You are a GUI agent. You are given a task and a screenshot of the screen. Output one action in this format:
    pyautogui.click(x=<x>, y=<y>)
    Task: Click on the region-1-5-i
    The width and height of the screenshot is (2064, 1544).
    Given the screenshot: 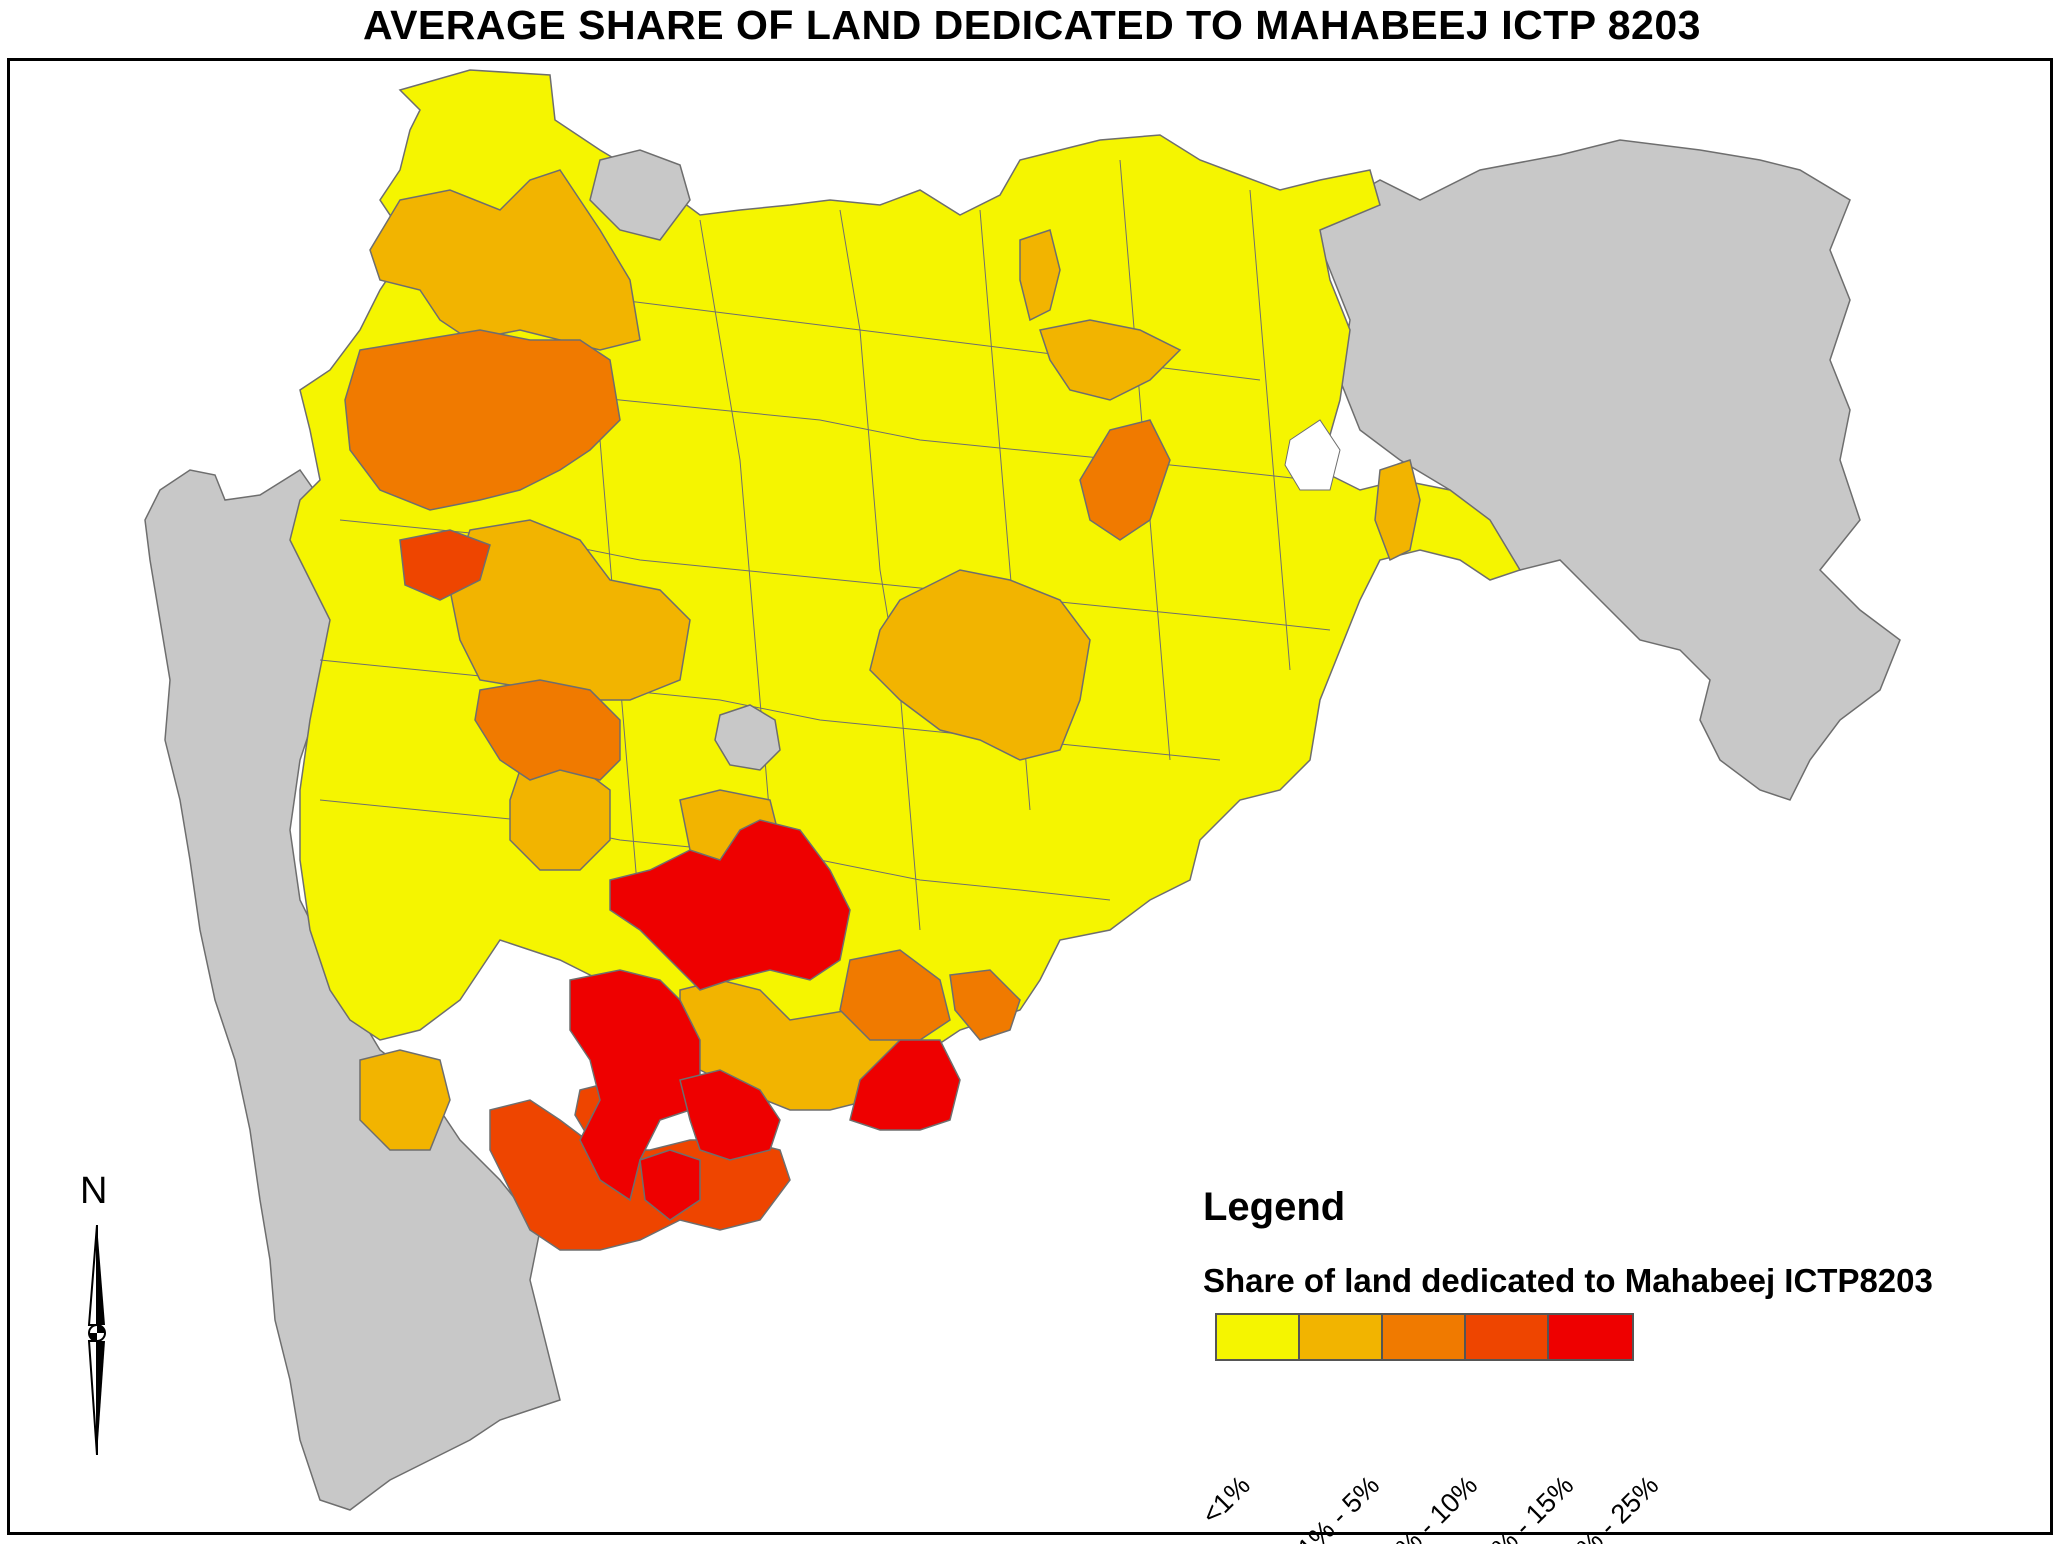 What is the action you would take?
    pyautogui.click(x=1040, y=275)
    